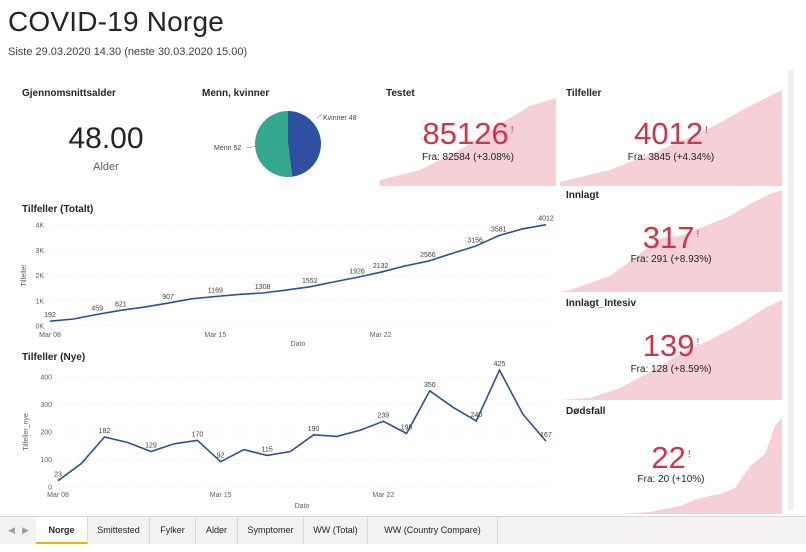 This screenshot has height=552, width=806. What do you see at coordinates (227, 148) in the screenshot?
I see `pie-label-men: Menn 52` at bounding box center [227, 148].